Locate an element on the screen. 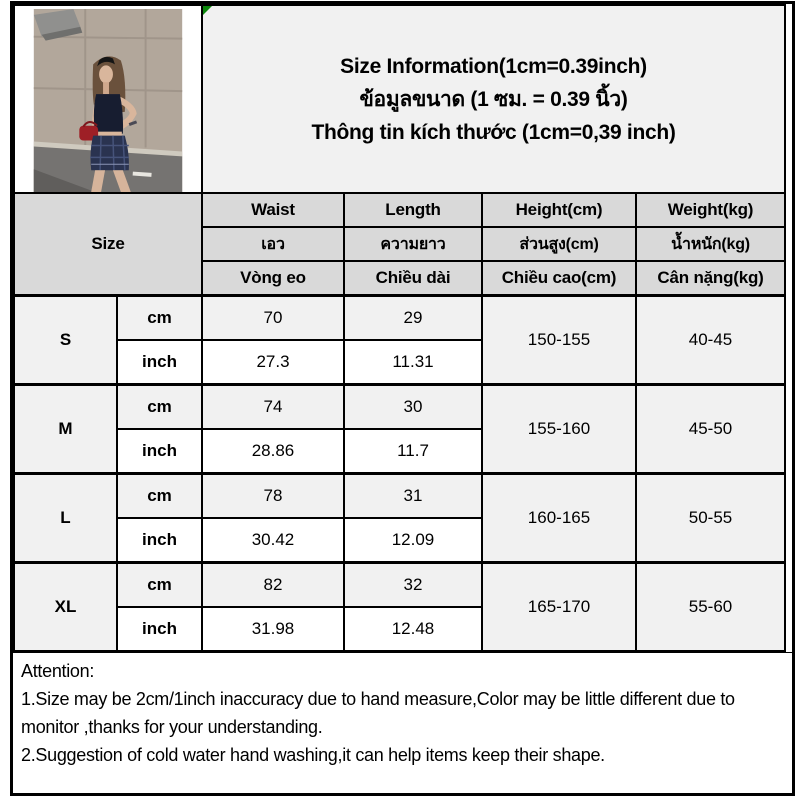 The height and width of the screenshot is (800, 800). table-row: inch 31.98 12.48 is located at coordinates (399, 629).